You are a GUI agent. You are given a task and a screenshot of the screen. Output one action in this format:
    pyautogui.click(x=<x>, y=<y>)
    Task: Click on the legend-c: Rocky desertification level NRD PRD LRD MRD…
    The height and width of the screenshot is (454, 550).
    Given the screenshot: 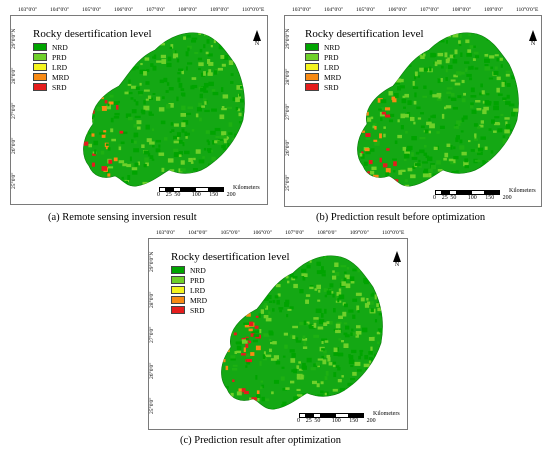 What is the action you would take?
    pyautogui.click(x=230, y=283)
    